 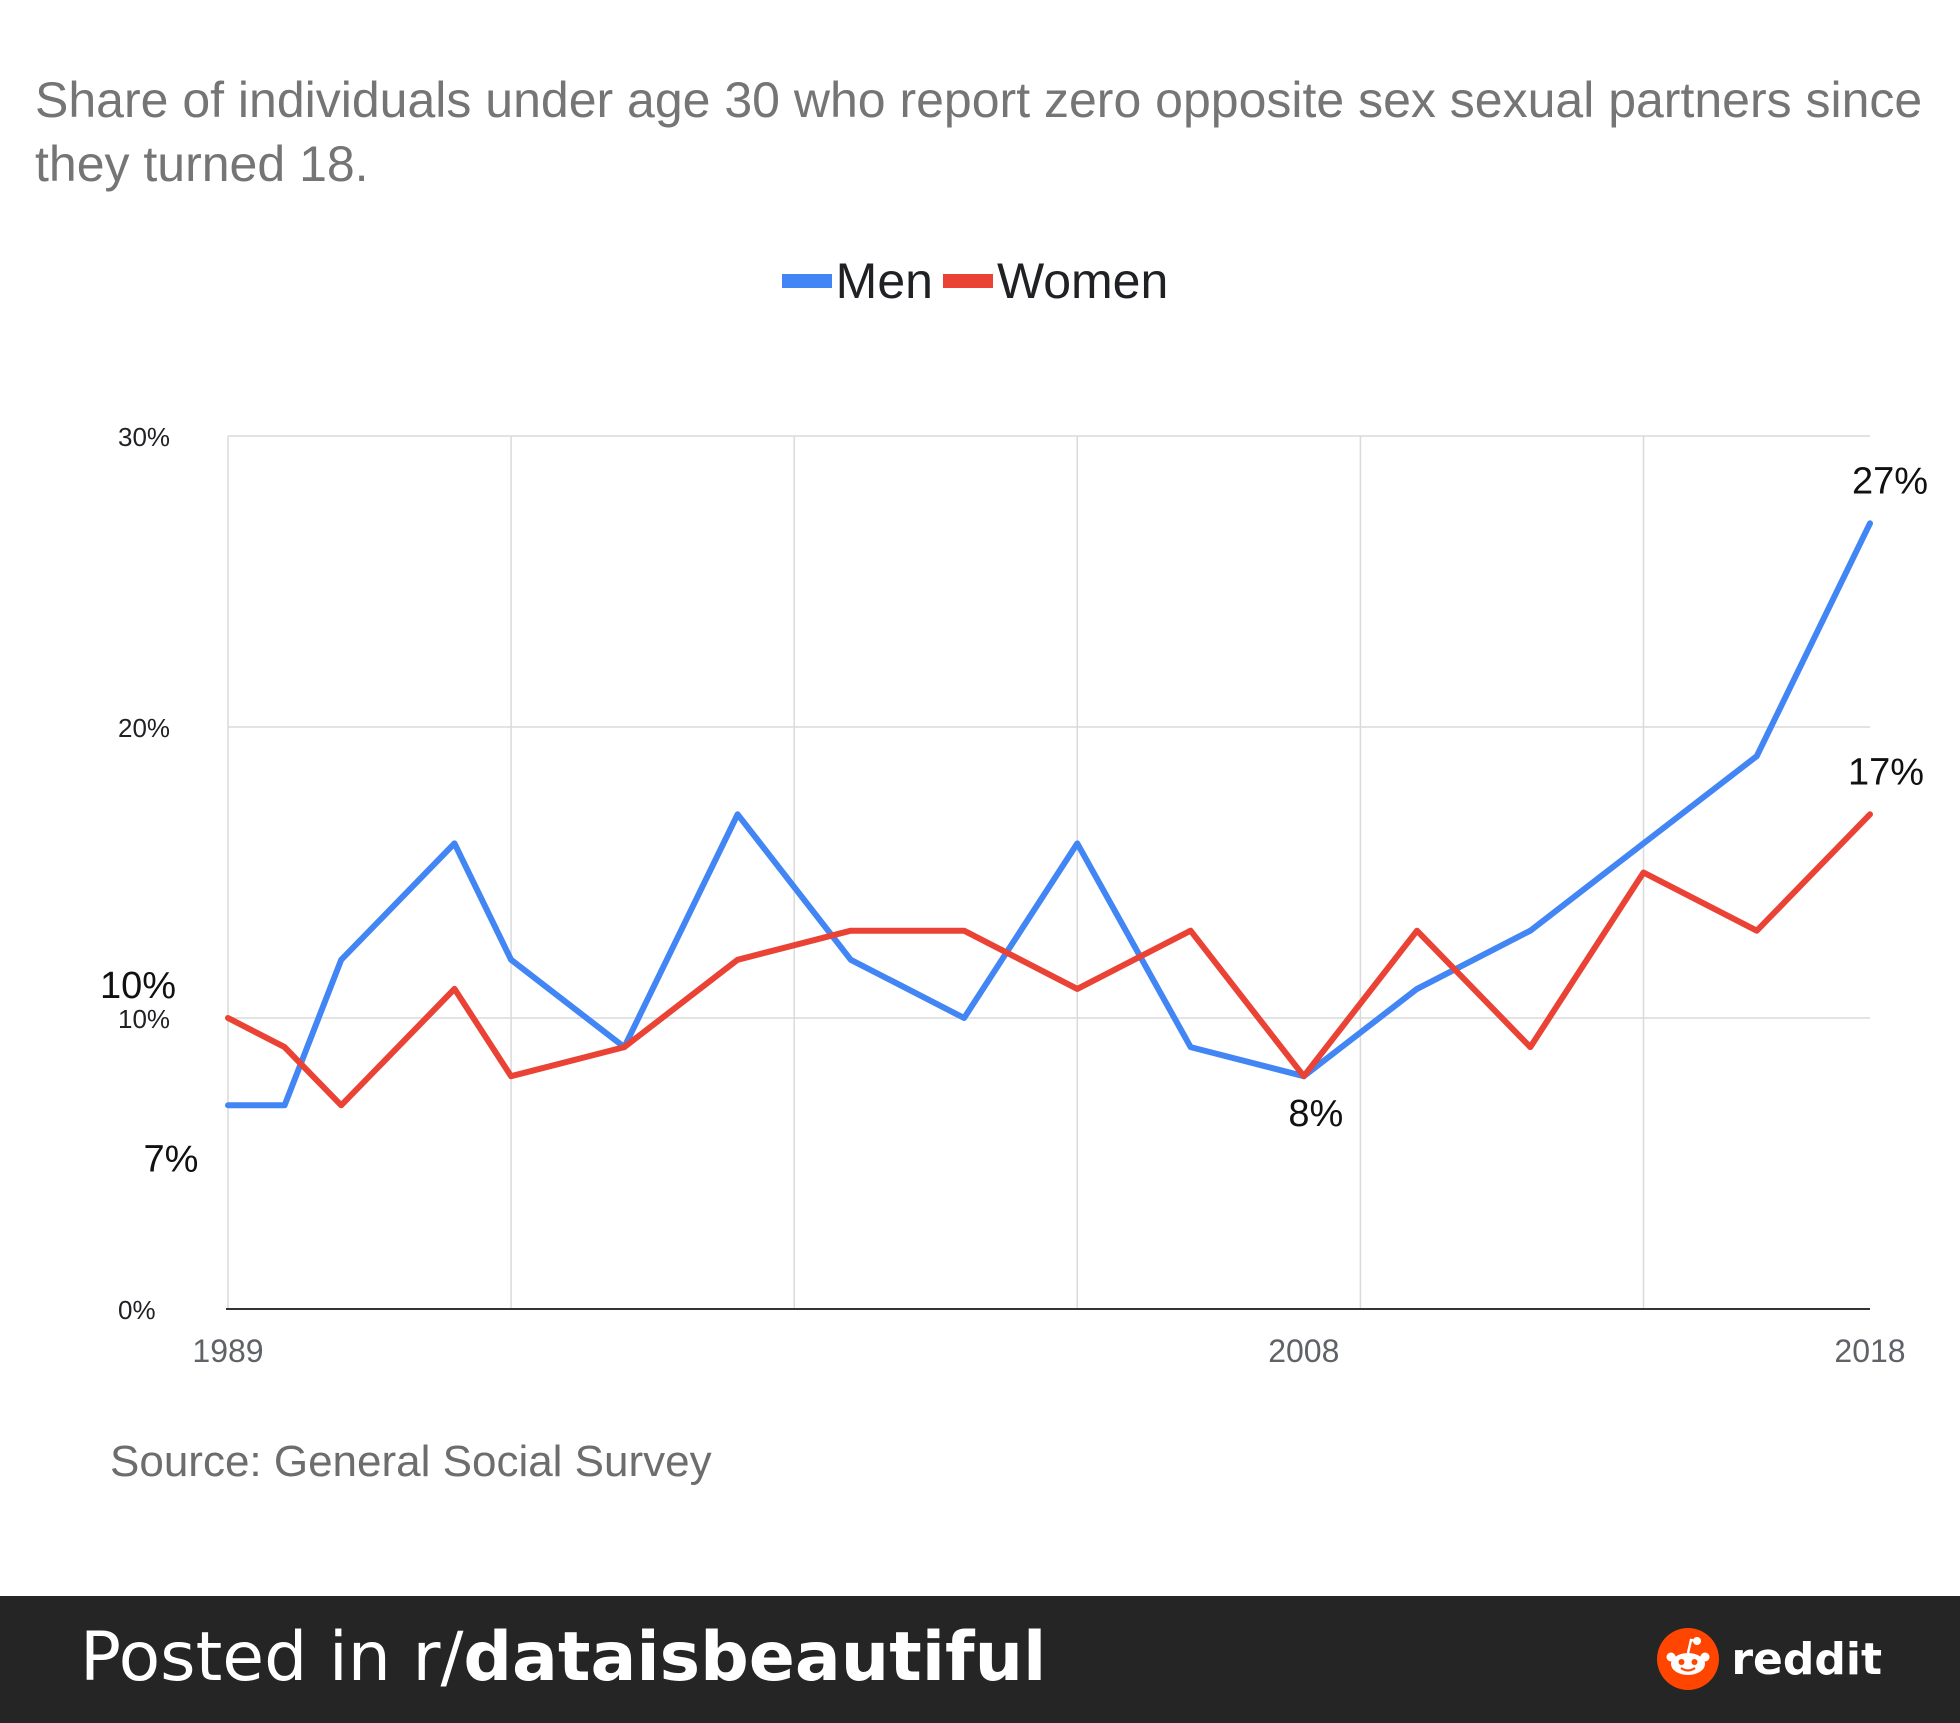 What do you see at coordinates (1869, 1351) in the screenshot?
I see `x-tick-label: 2018` at bounding box center [1869, 1351].